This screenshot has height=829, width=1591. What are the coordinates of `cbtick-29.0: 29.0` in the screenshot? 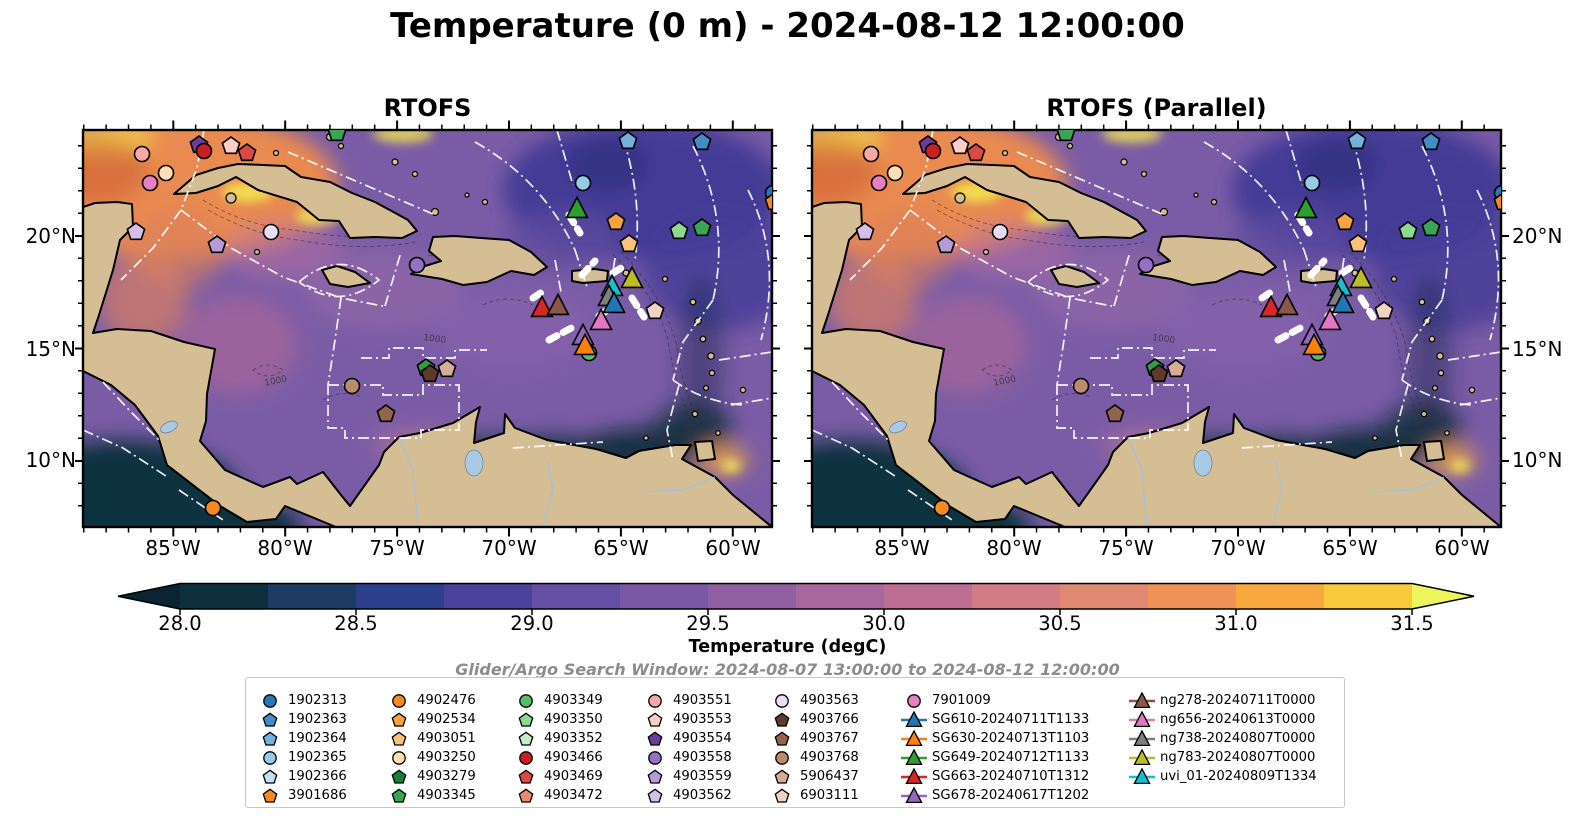 It's located at (532, 623).